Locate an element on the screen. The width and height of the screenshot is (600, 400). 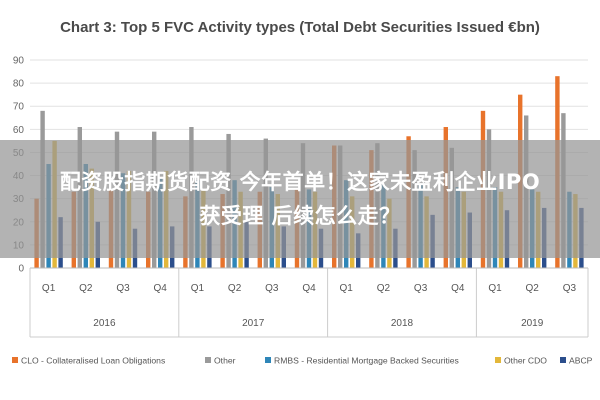
year-label: 2017 is located at coordinates (253, 323).